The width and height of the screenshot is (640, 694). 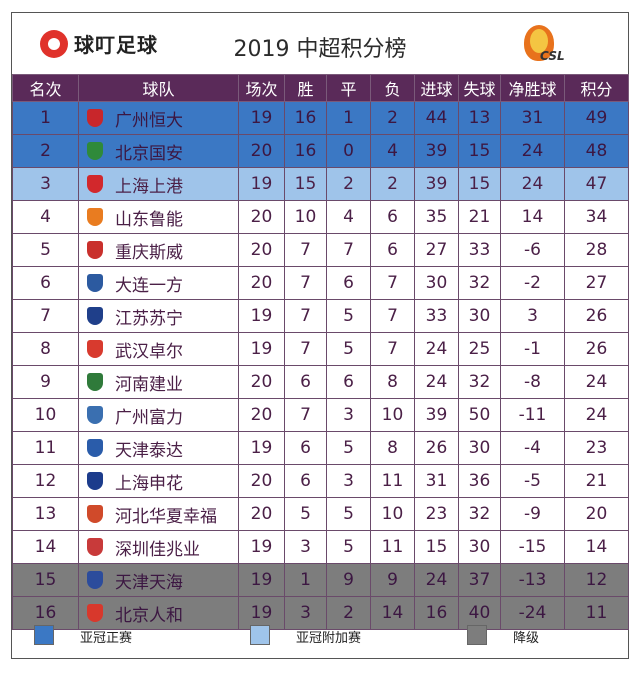 What do you see at coordinates (532, 613) in the screenshot?
I see `goal-diff-cell: -24` at bounding box center [532, 613].